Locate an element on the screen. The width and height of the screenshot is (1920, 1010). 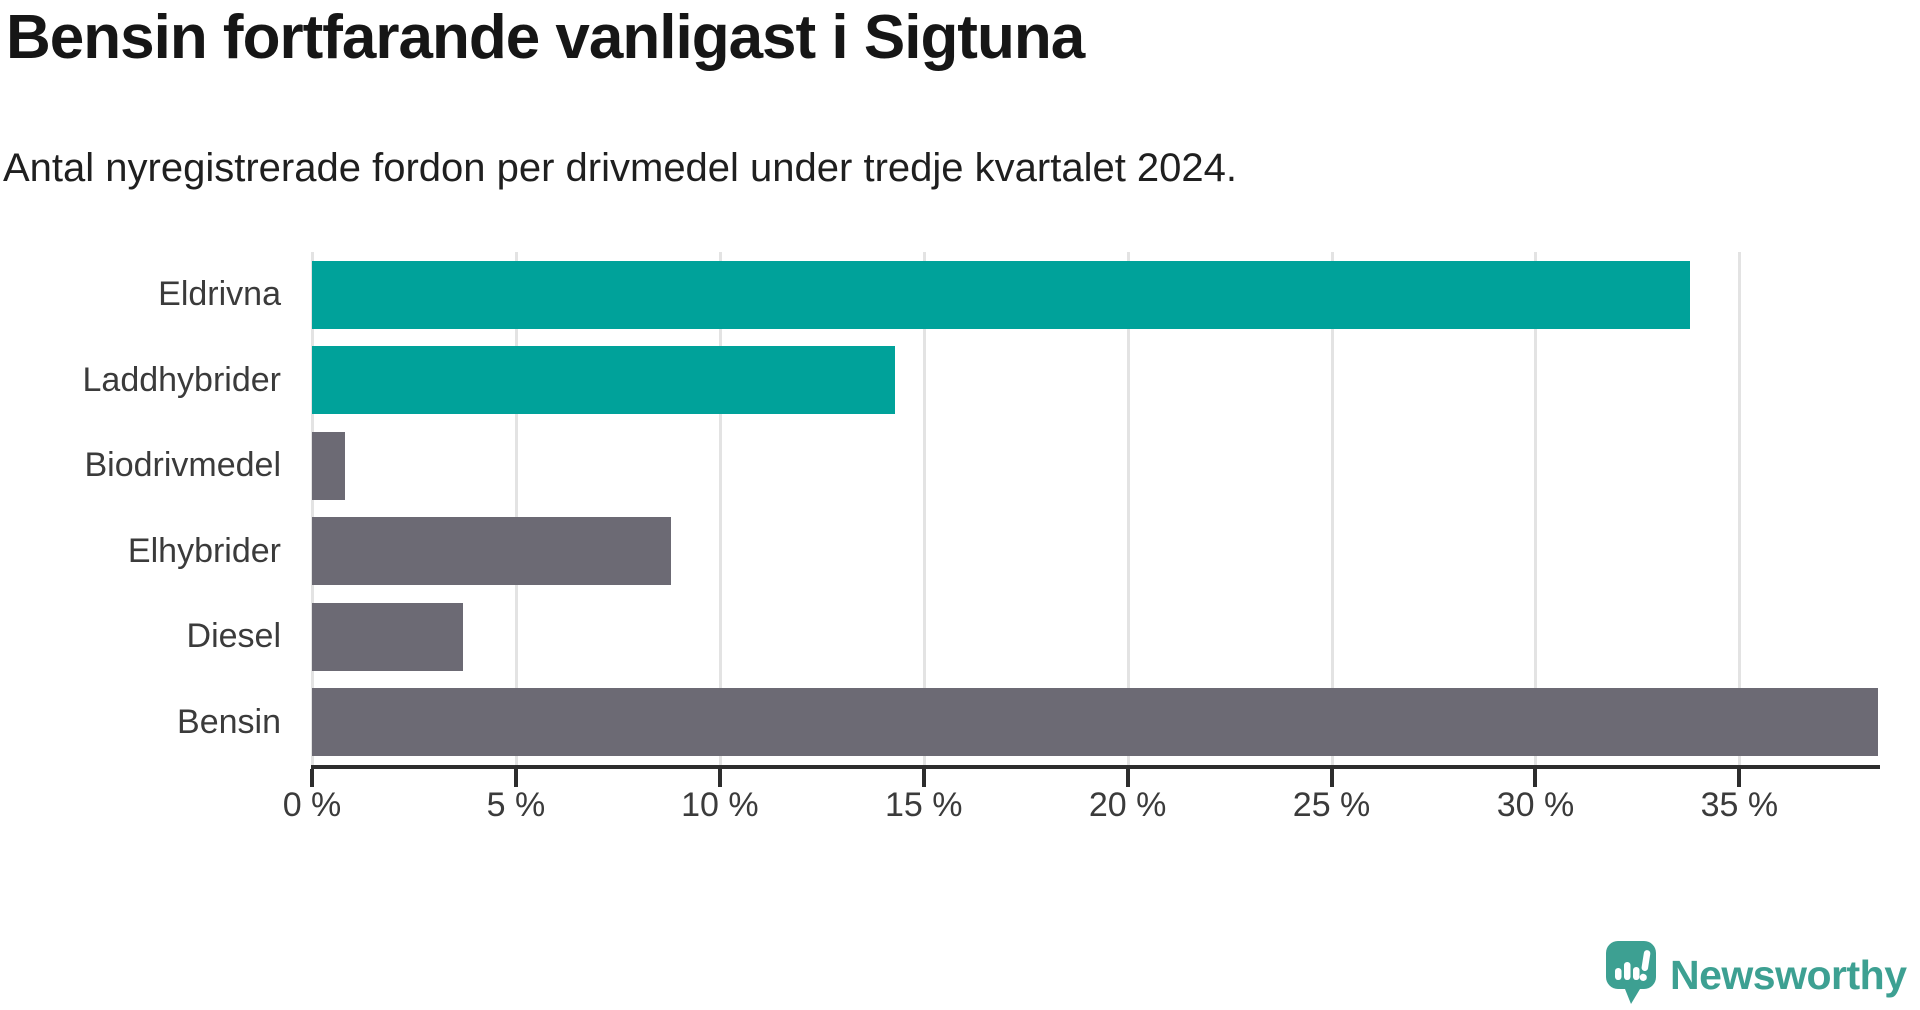
gridline-25pct is located at coordinates (1332, 508).